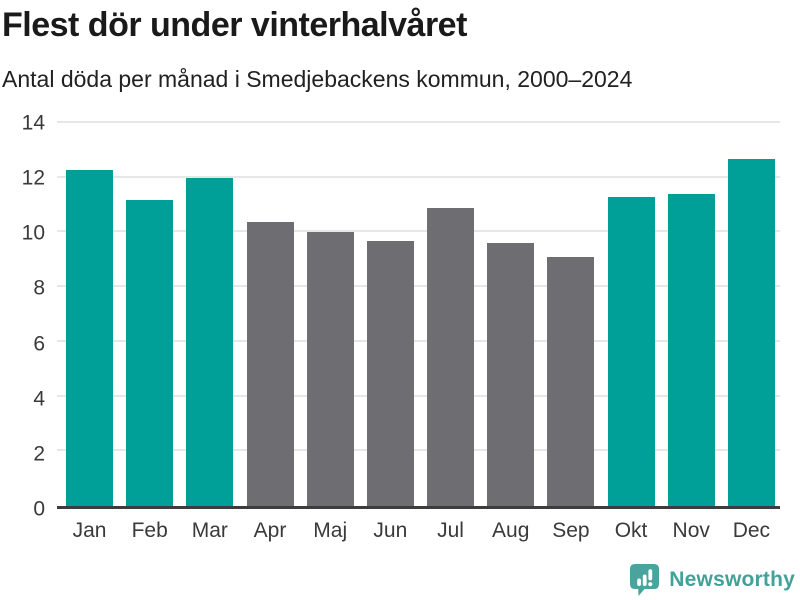 The height and width of the screenshot is (600, 800). I want to click on y-tick-label: 0, so click(39, 509).